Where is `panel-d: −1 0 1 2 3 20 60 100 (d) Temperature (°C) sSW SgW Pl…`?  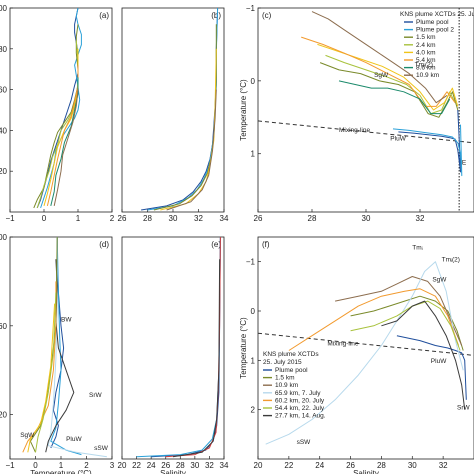
panel-d: −1 0 1 2 3 20 60 100 (d) Temperature (°C) sSW SgW Pl… is located at coordinates (57, 353).